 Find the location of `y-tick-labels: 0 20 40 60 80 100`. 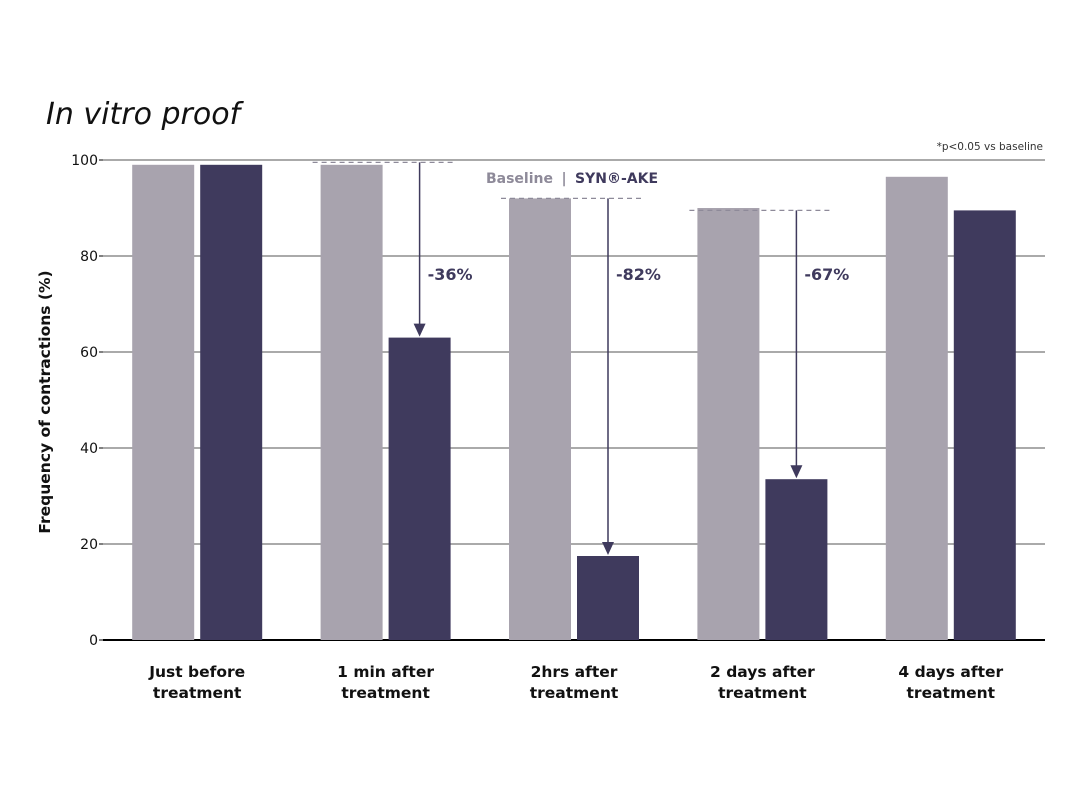

y-tick-labels: 0 20 40 60 80 100 is located at coordinates (87, 401).